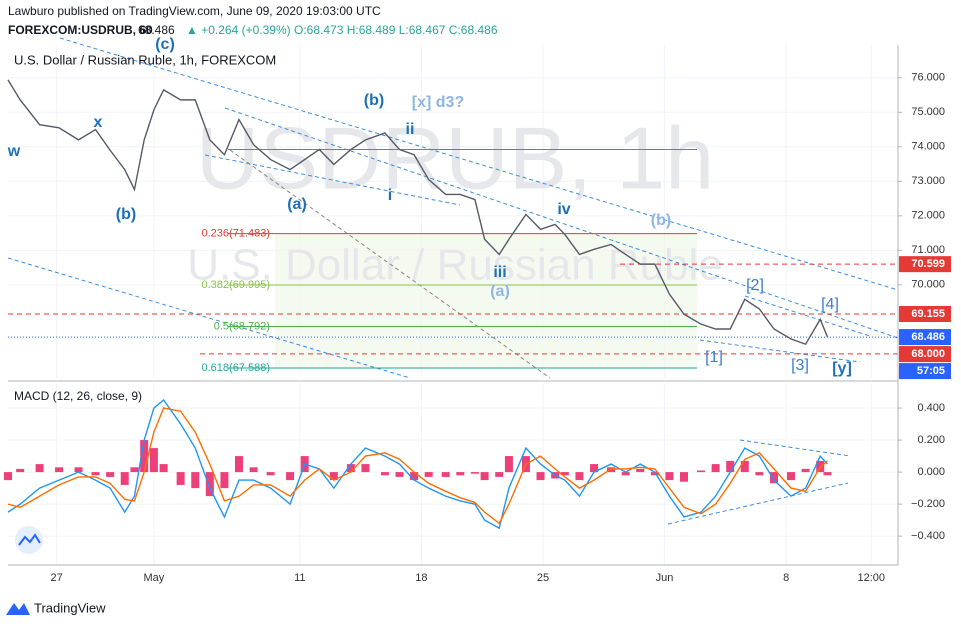 Image resolution: width=961 pixels, height=628 pixels. Describe the element at coordinates (786, 578) in the screenshot. I see `x-tick-label: 8` at that location.